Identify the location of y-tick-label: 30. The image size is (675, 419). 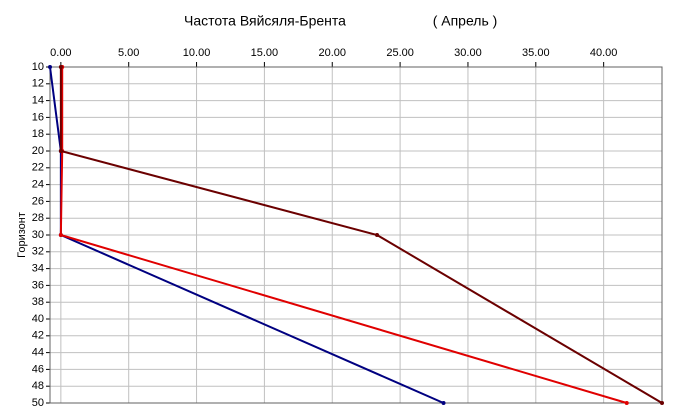
(38, 235).